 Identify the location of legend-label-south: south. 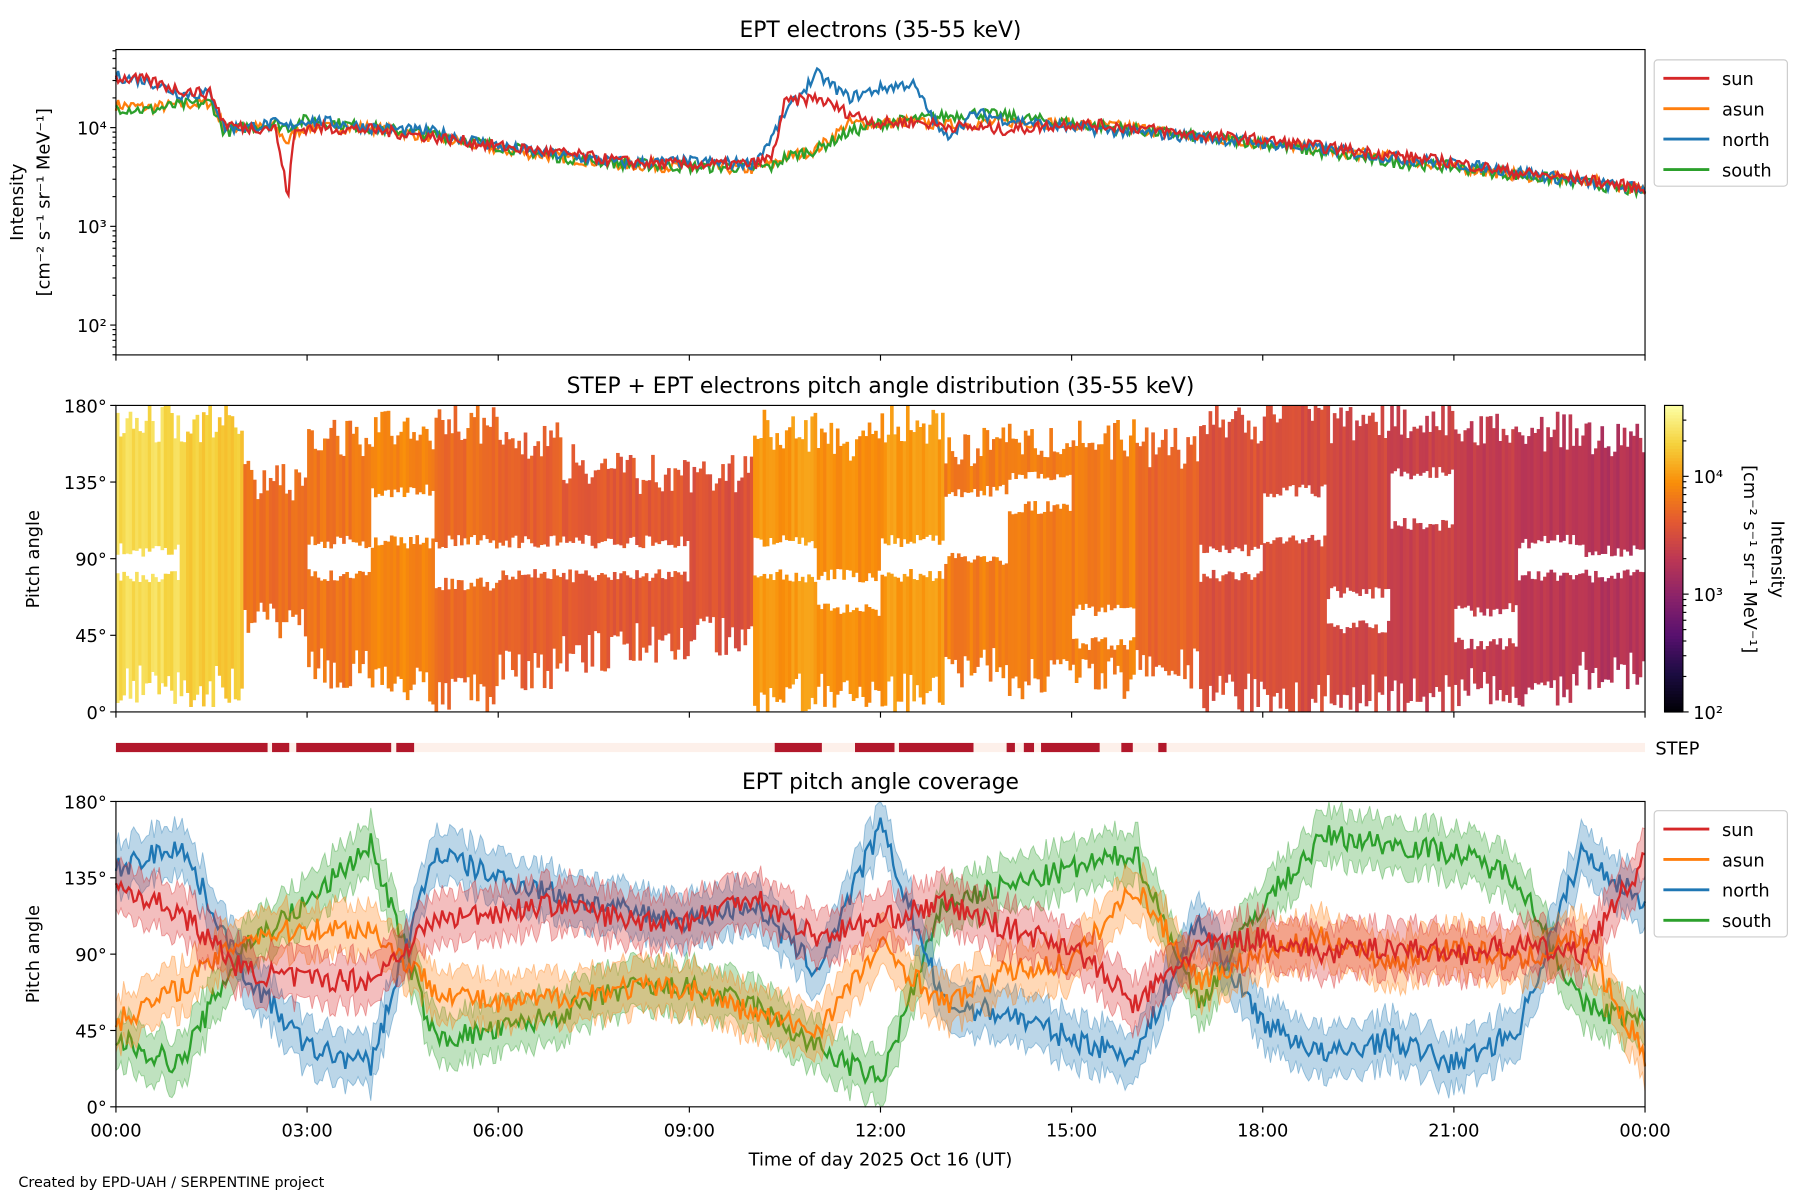
(1747, 170).